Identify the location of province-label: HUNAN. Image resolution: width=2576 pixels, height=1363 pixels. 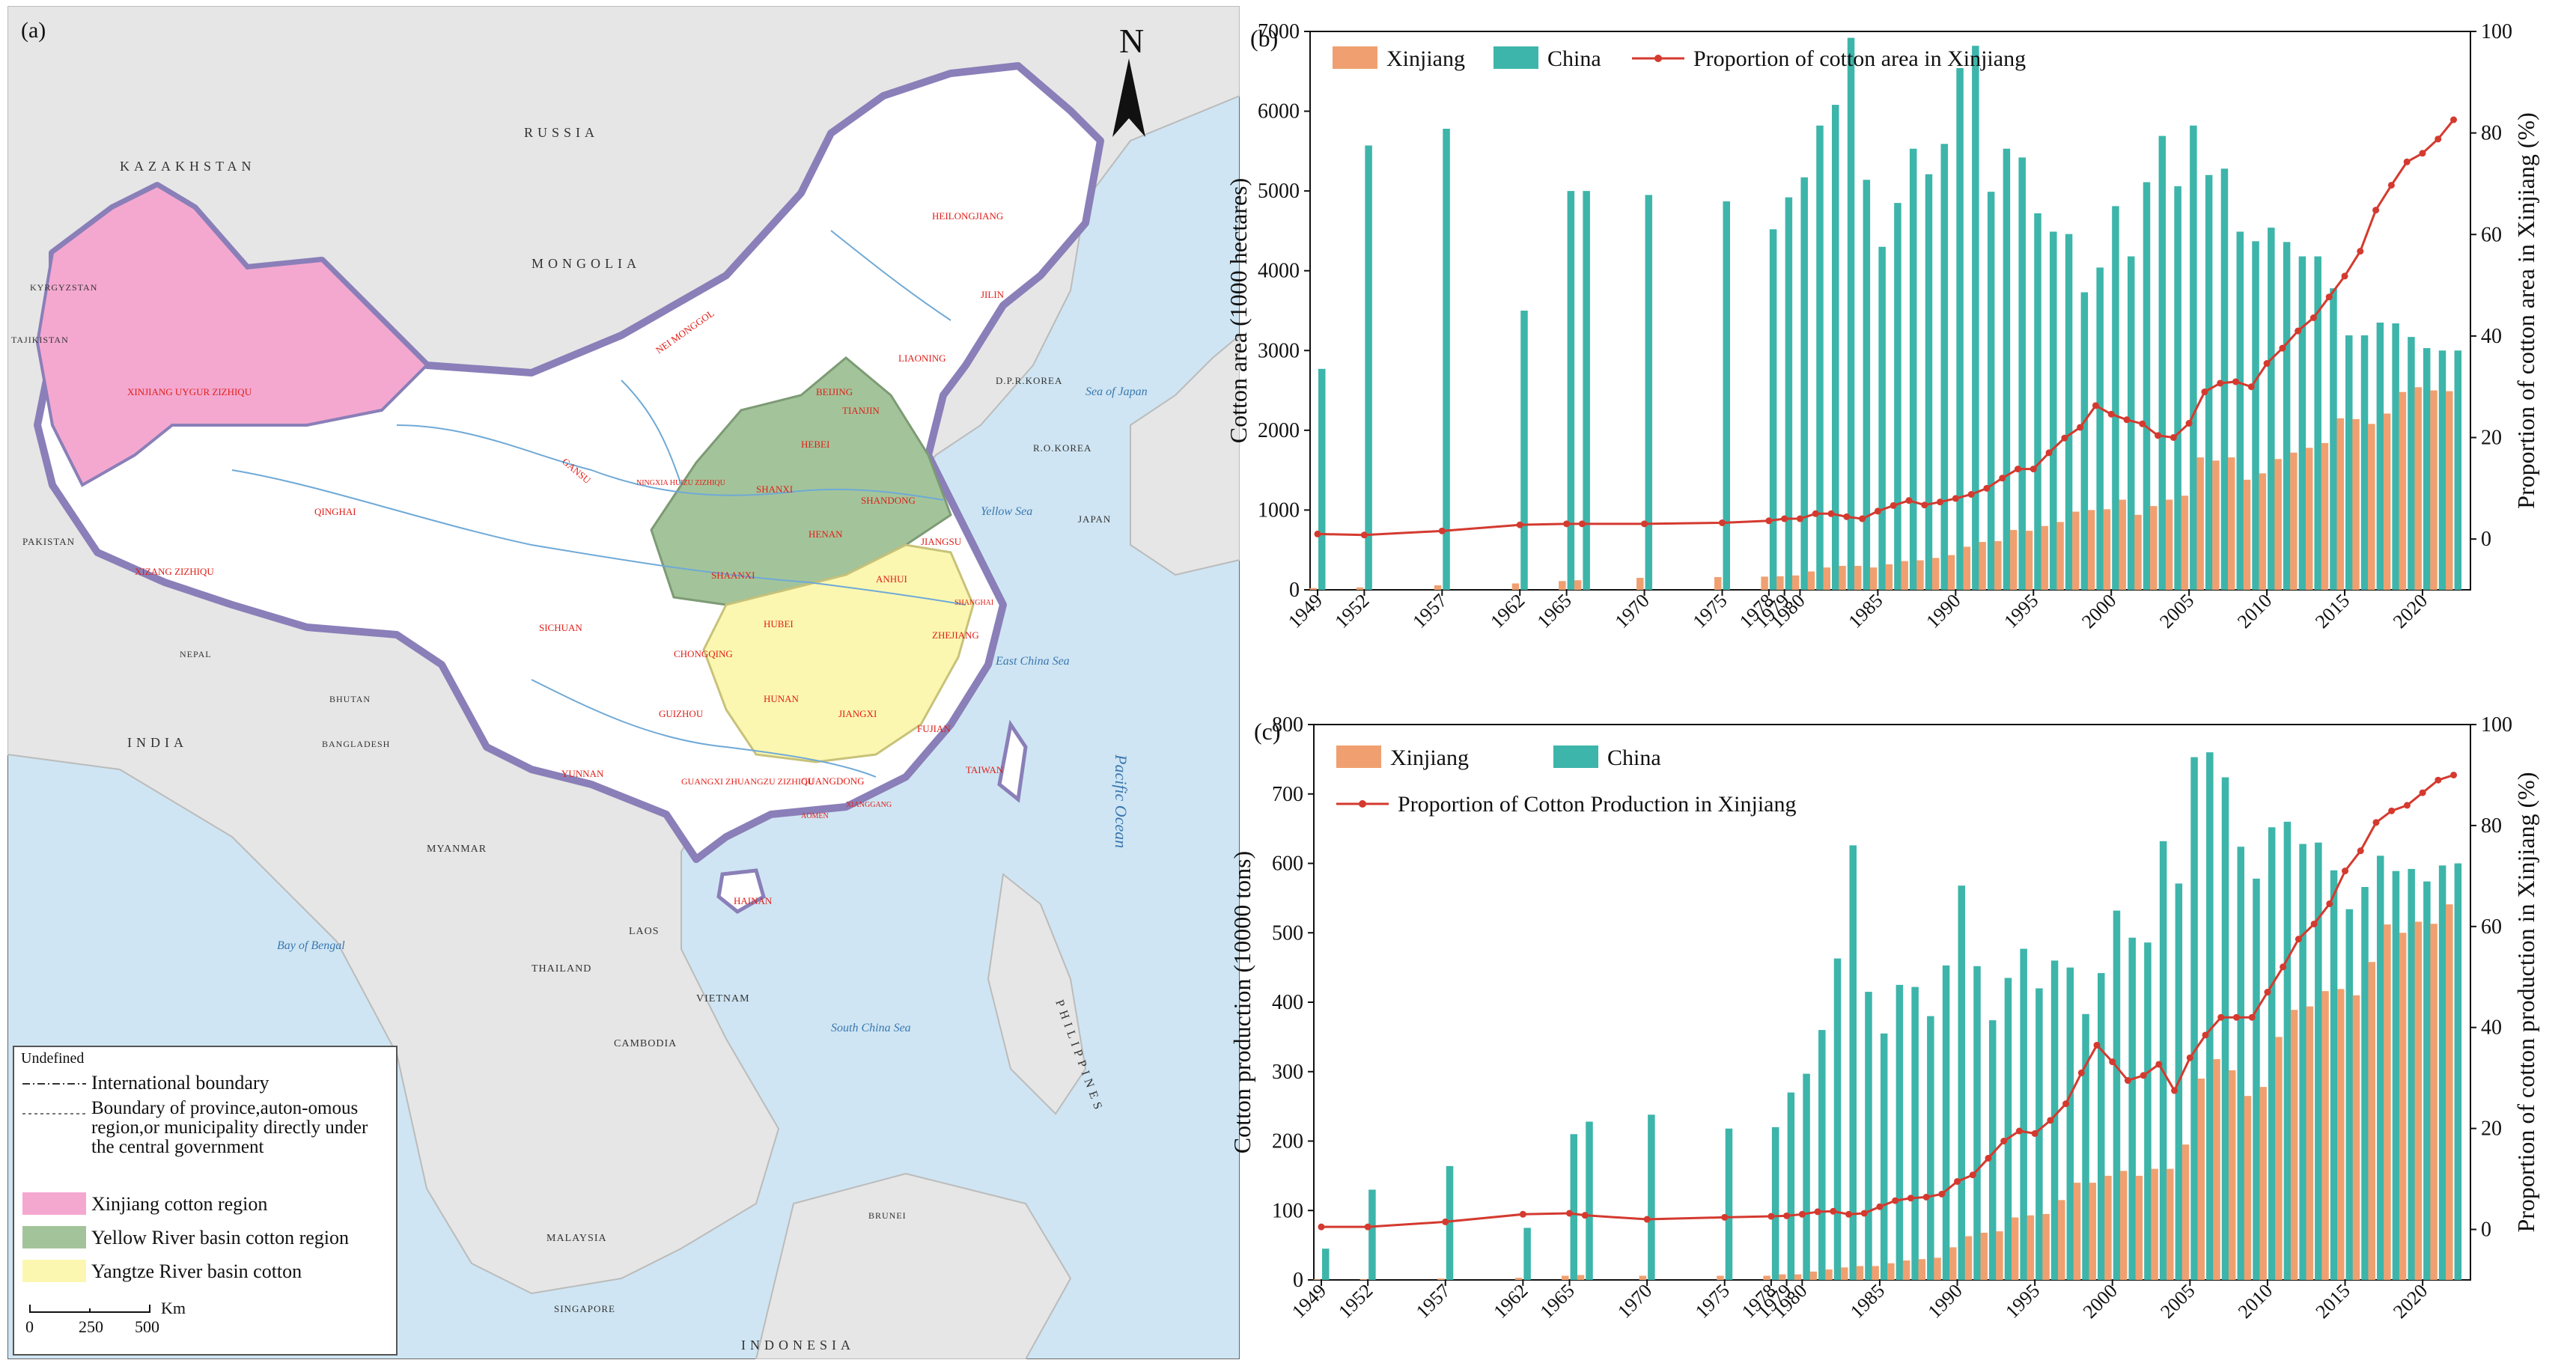
(782, 699).